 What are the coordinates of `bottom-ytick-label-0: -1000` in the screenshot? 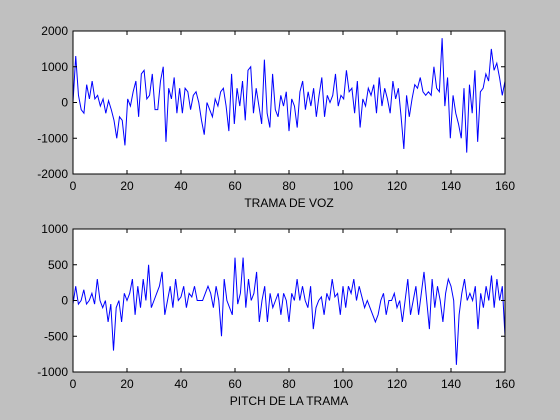 It's located at (52, 372).